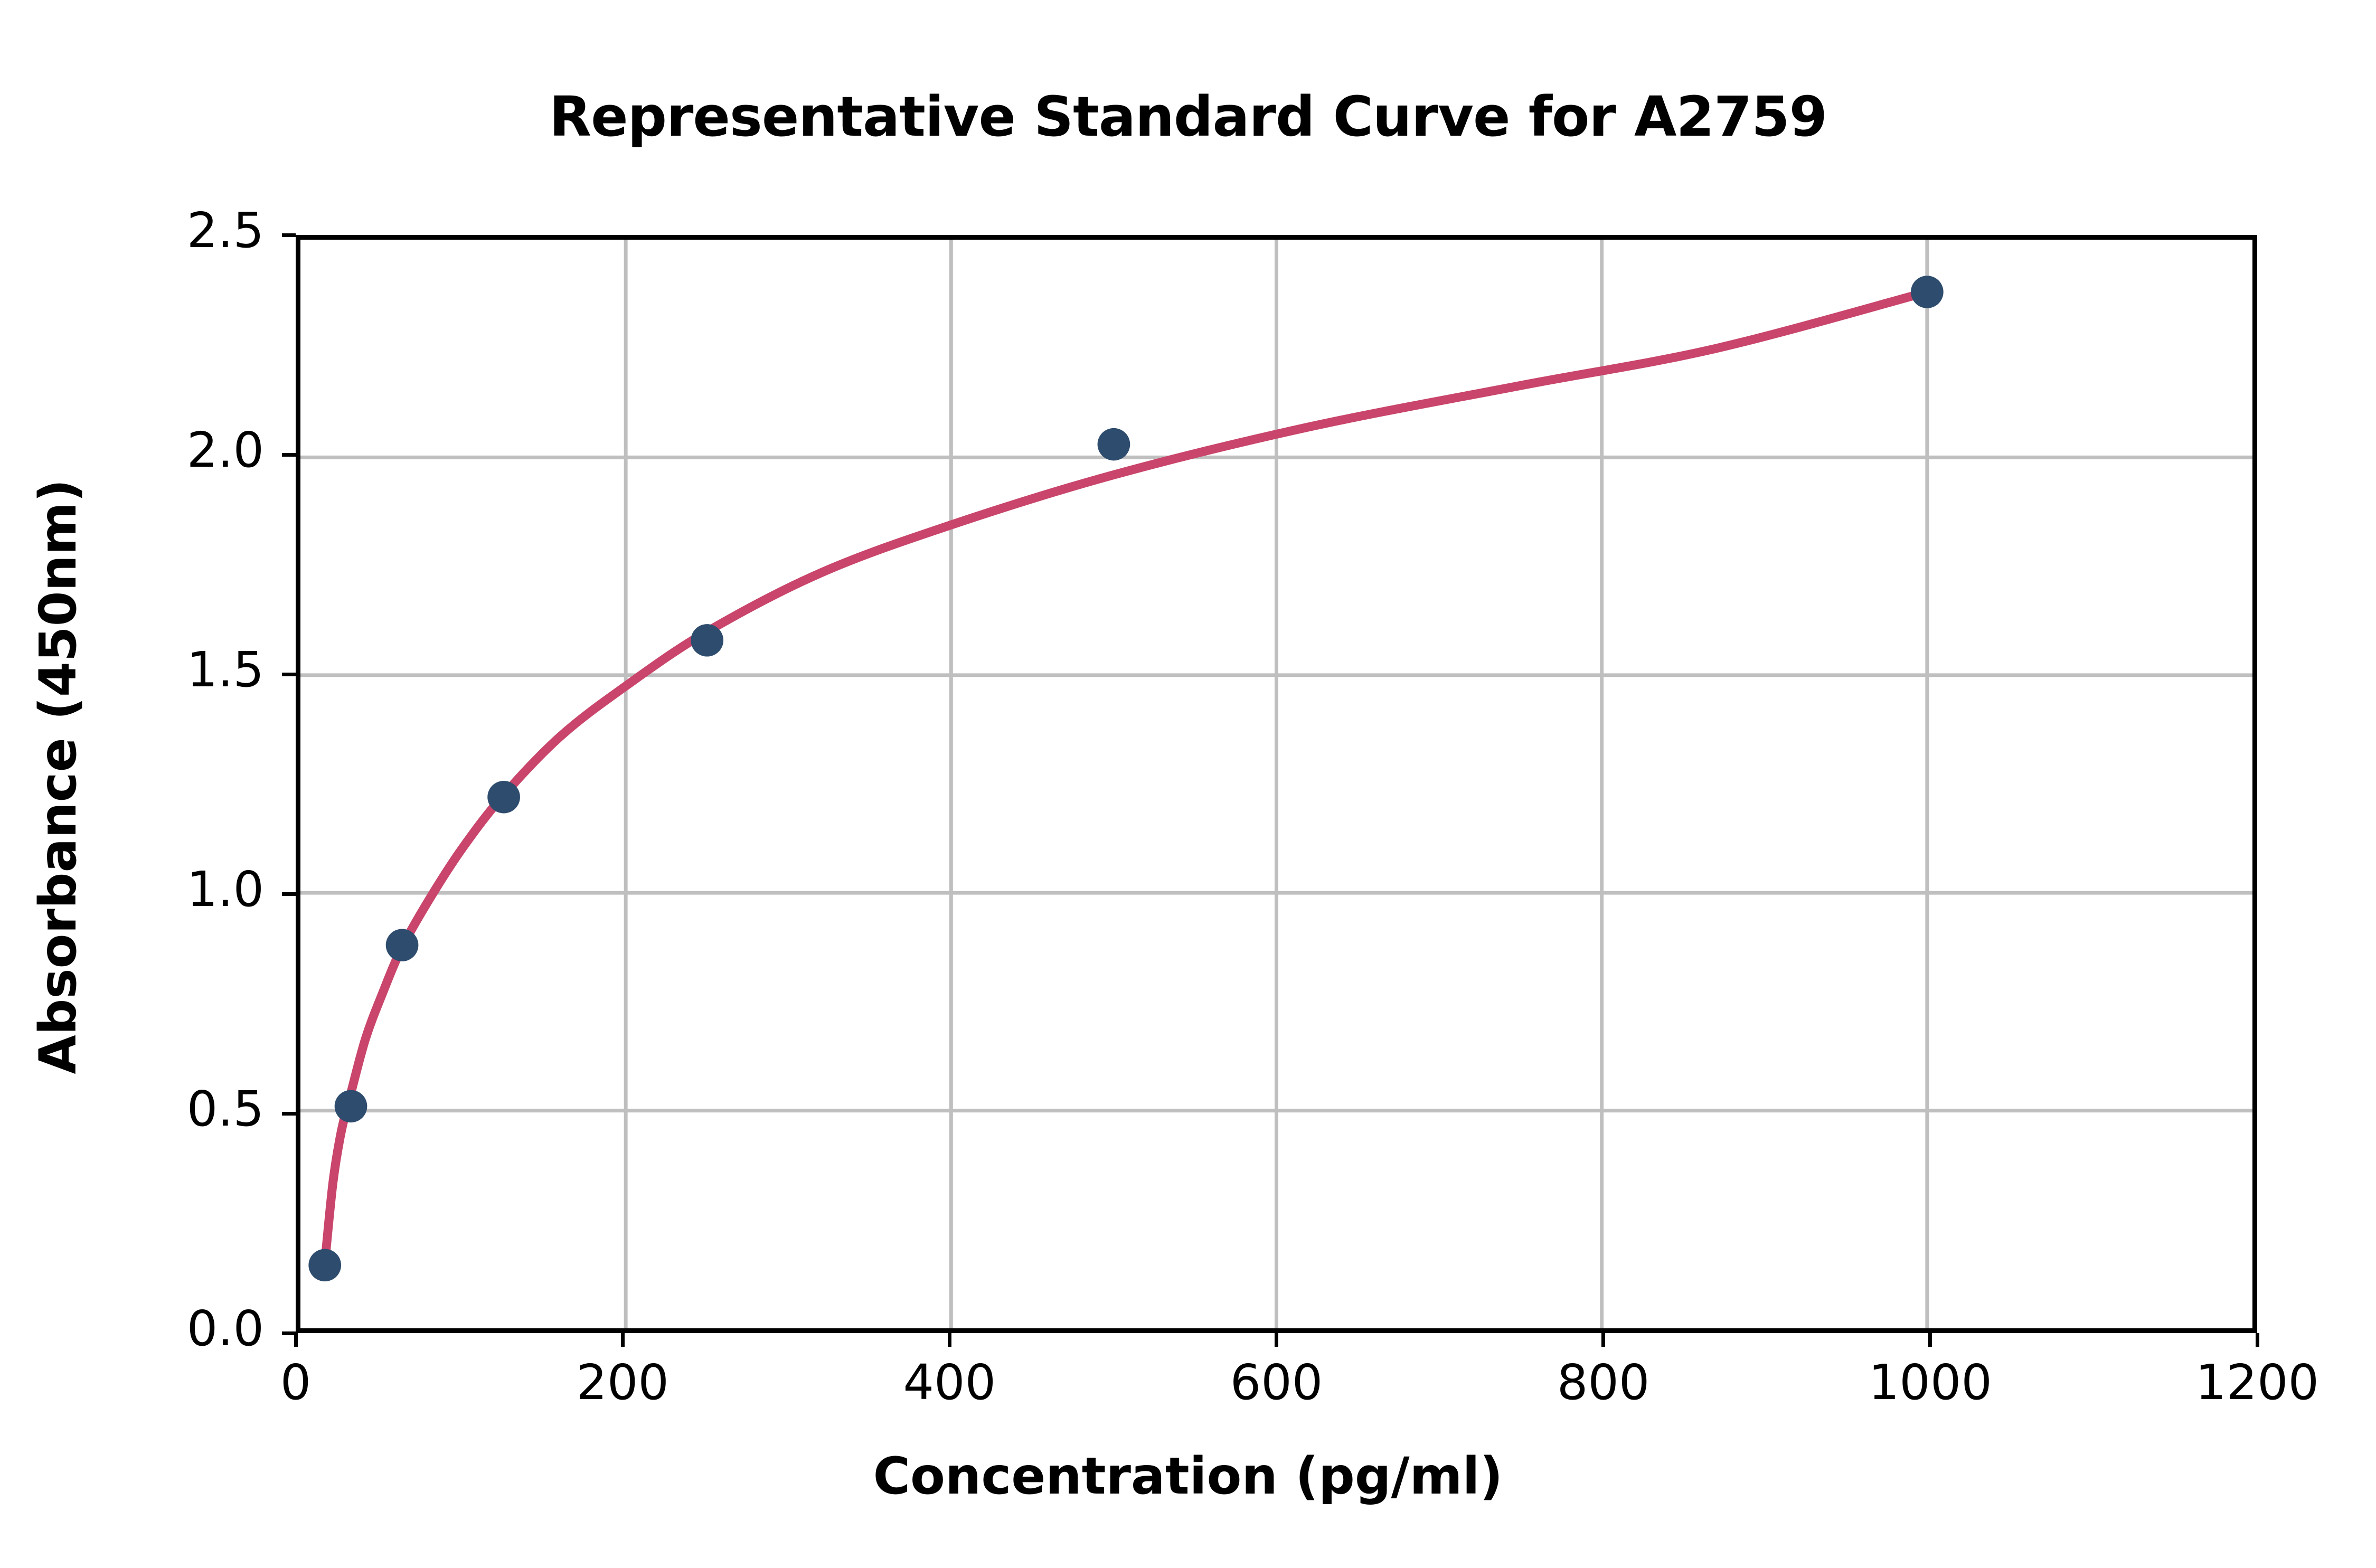  Describe the element at coordinates (225, 231) in the screenshot. I see `y-axis-tick-label: 2.5` at that location.